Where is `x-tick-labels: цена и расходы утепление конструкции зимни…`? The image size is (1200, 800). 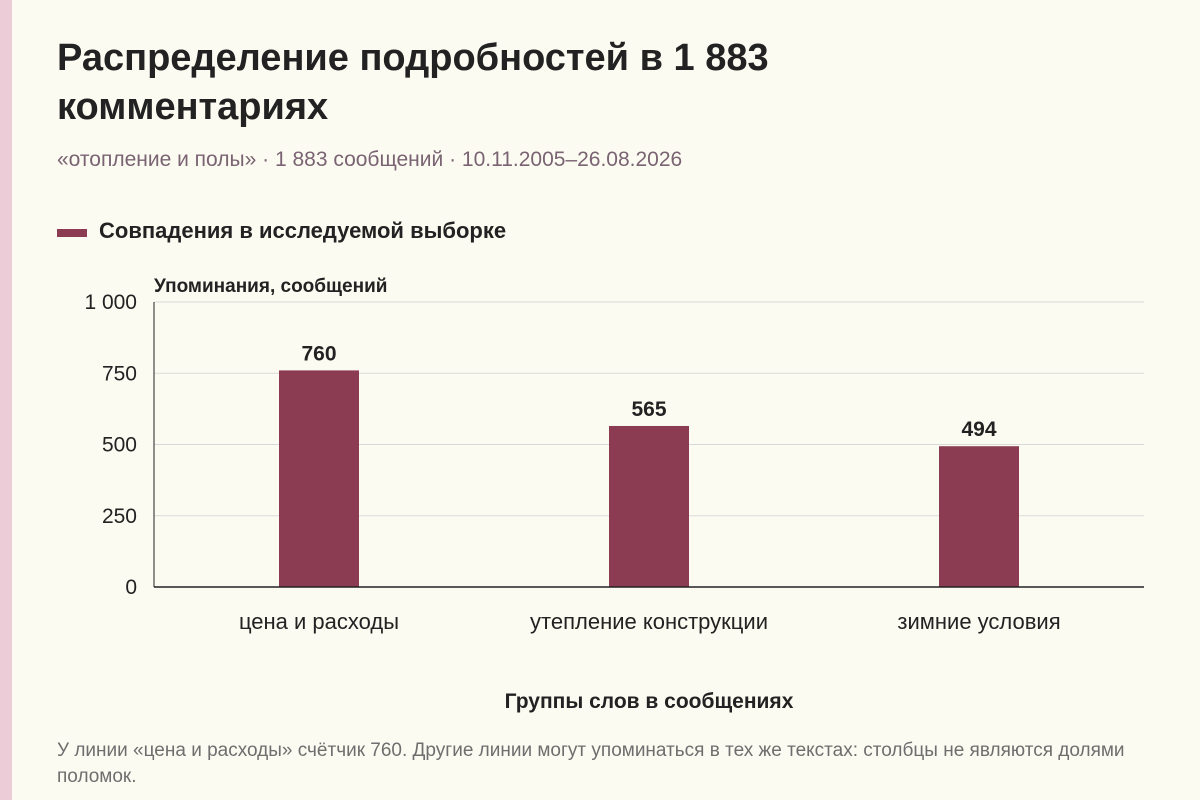 x-tick-labels: цена и расходы утепление конструкции зимни… is located at coordinates (650, 621).